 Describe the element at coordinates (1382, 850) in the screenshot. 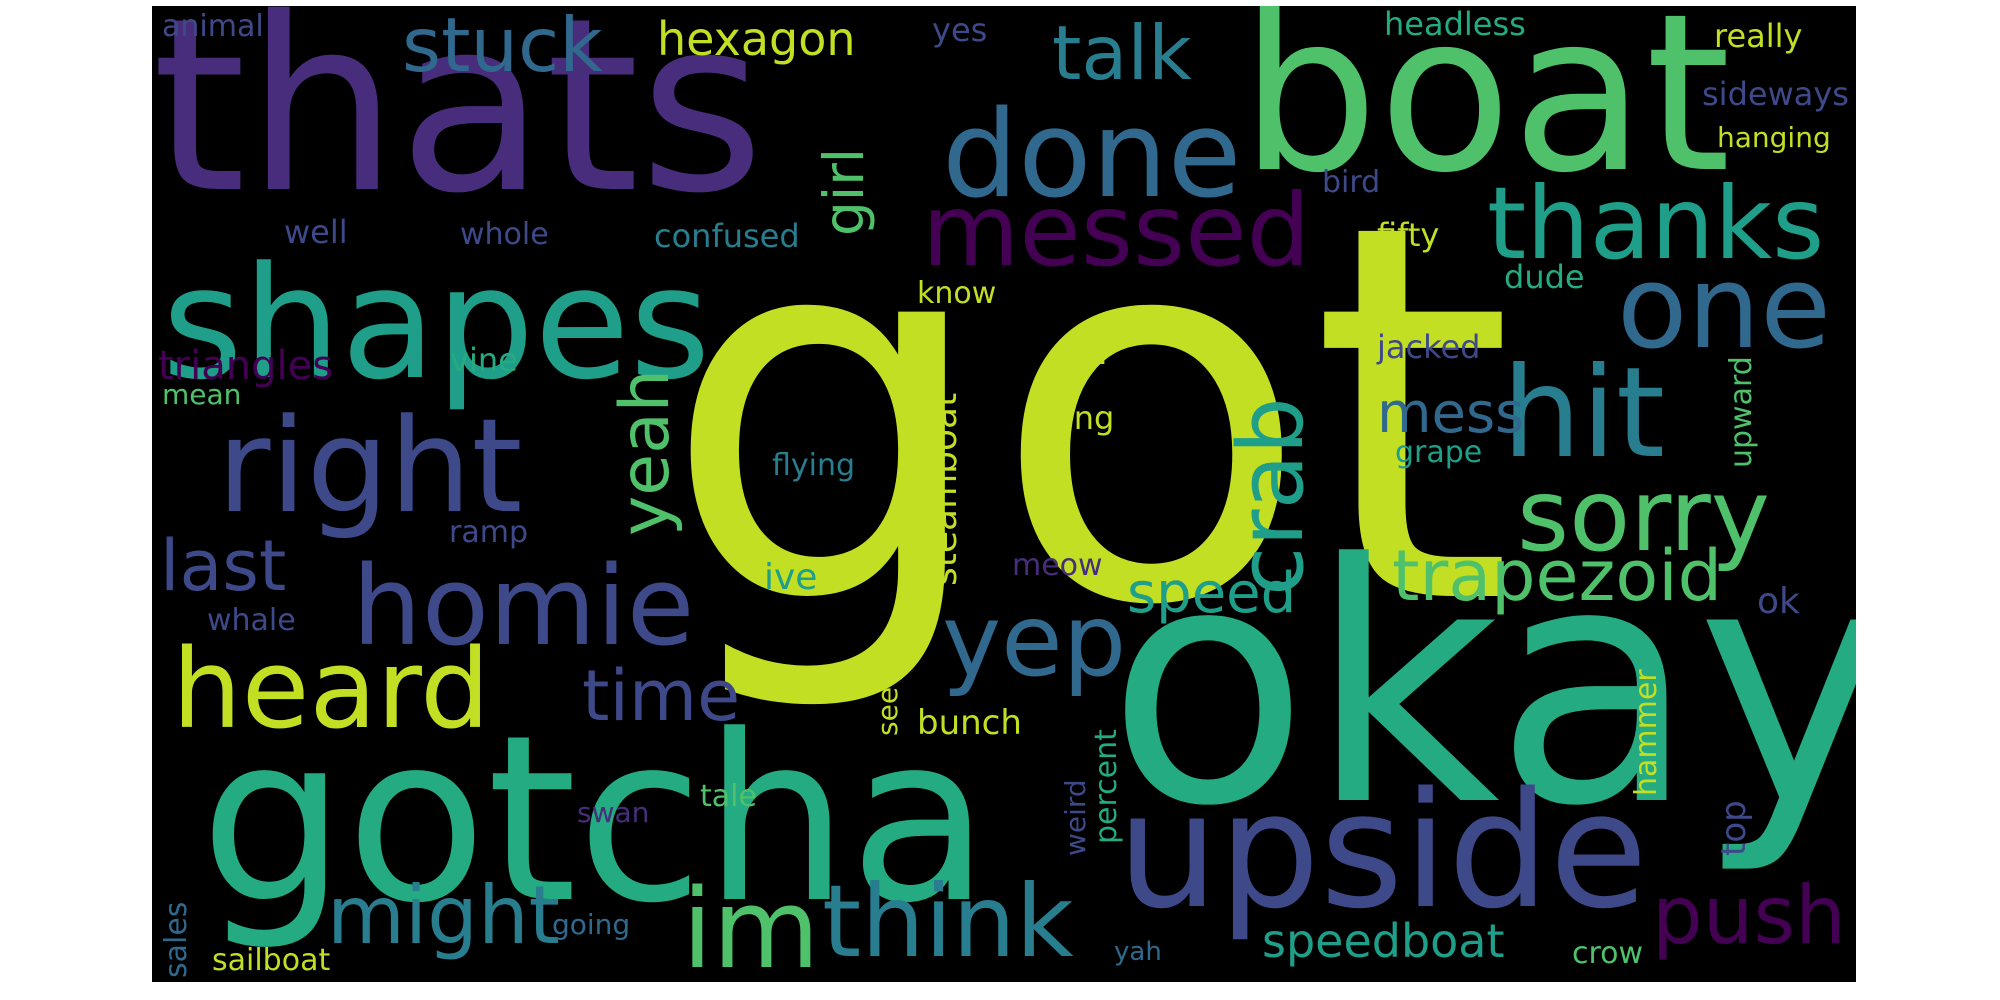

I see `word: upside` at that location.